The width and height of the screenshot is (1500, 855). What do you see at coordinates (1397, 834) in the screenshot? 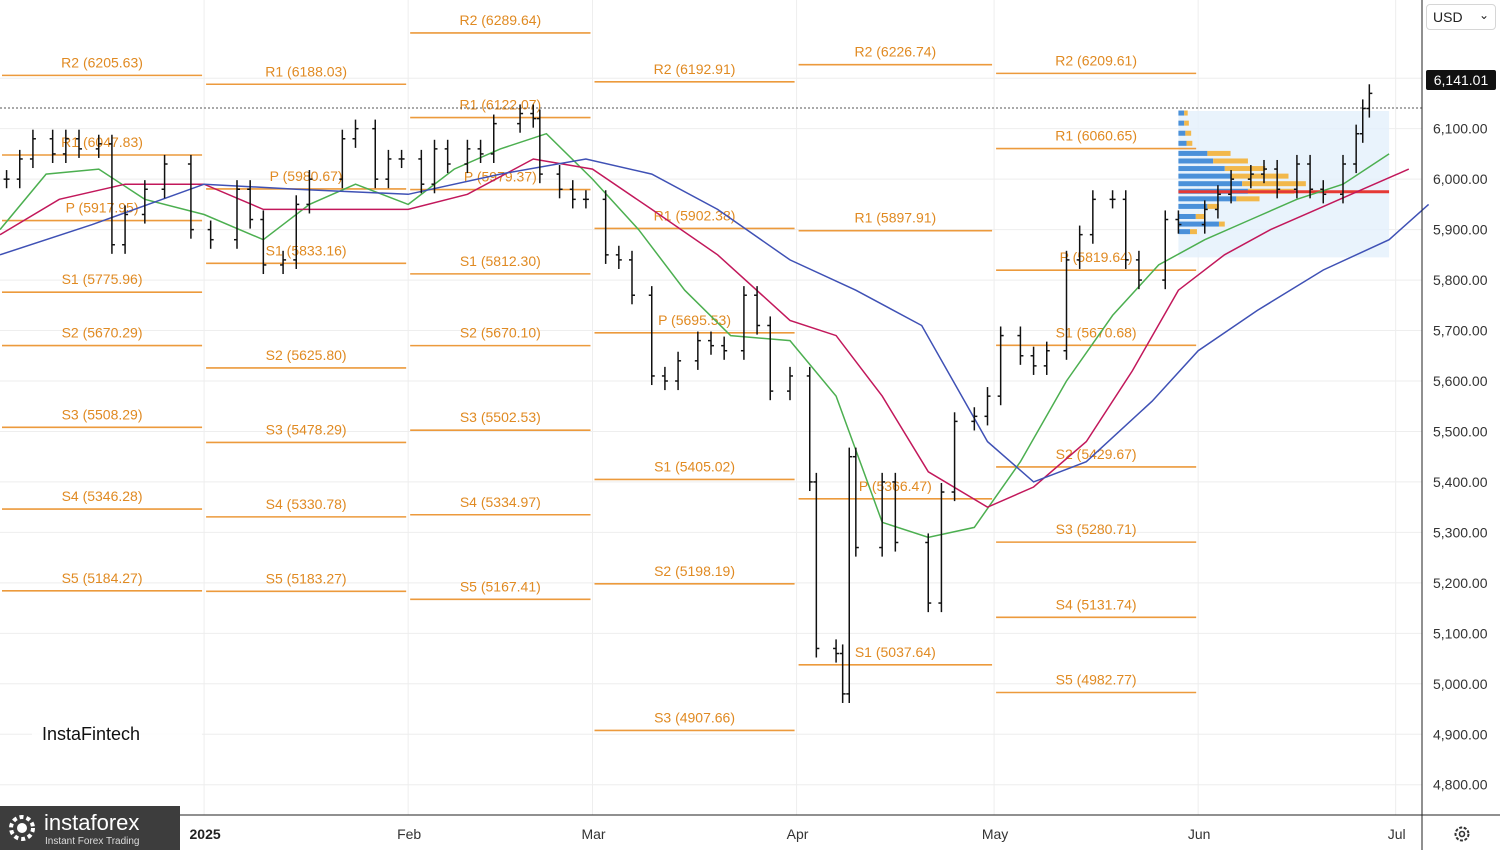
I see `x-tick-label: Jul` at bounding box center [1397, 834].